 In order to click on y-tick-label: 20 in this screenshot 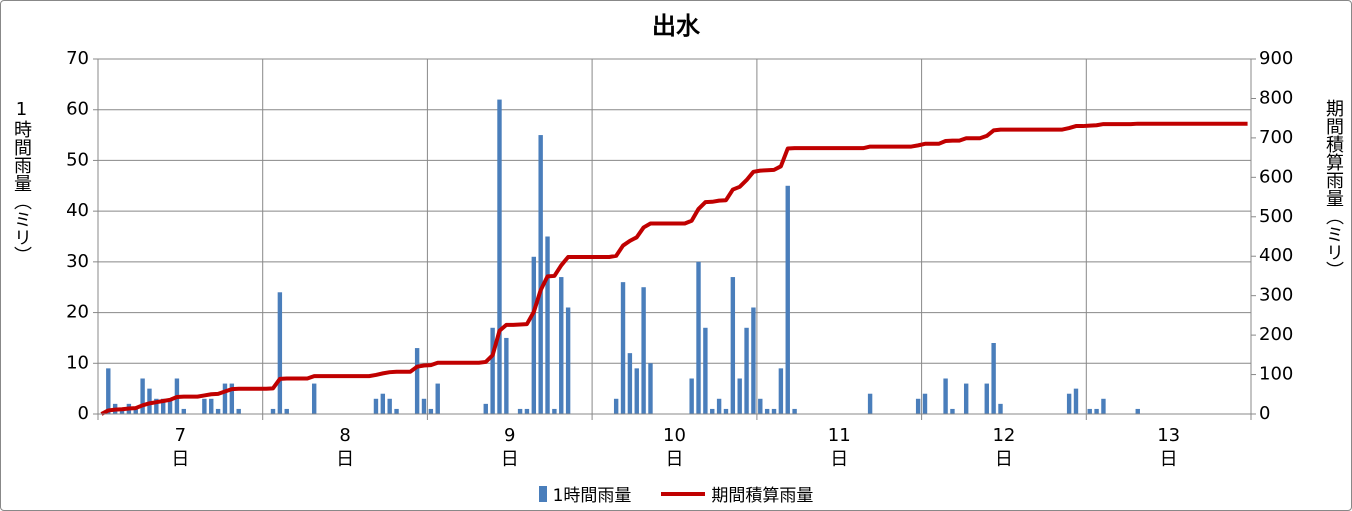, I will do `click(77, 312)`.